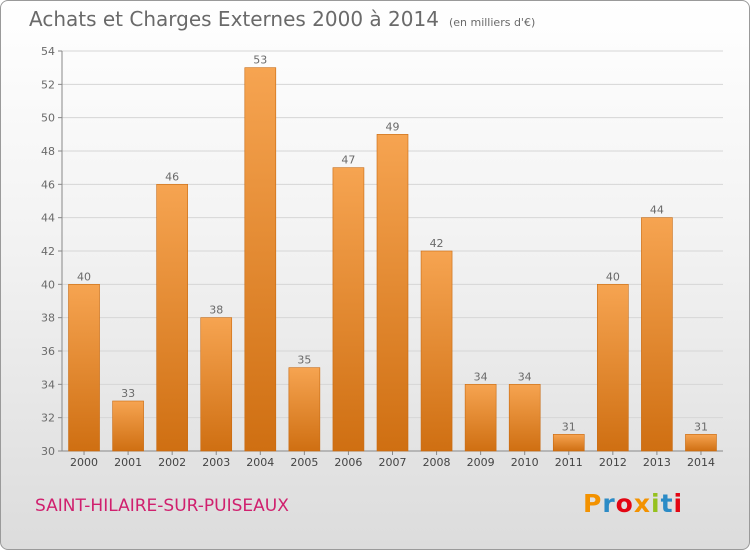 Image resolution: width=750 pixels, height=550 pixels. Describe the element at coordinates (701, 462) in the screenshot. I see `x-tick-label: 2014` at that location.